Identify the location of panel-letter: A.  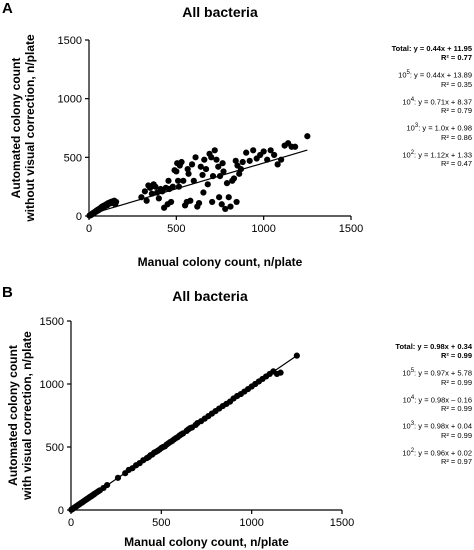
(7, 8).